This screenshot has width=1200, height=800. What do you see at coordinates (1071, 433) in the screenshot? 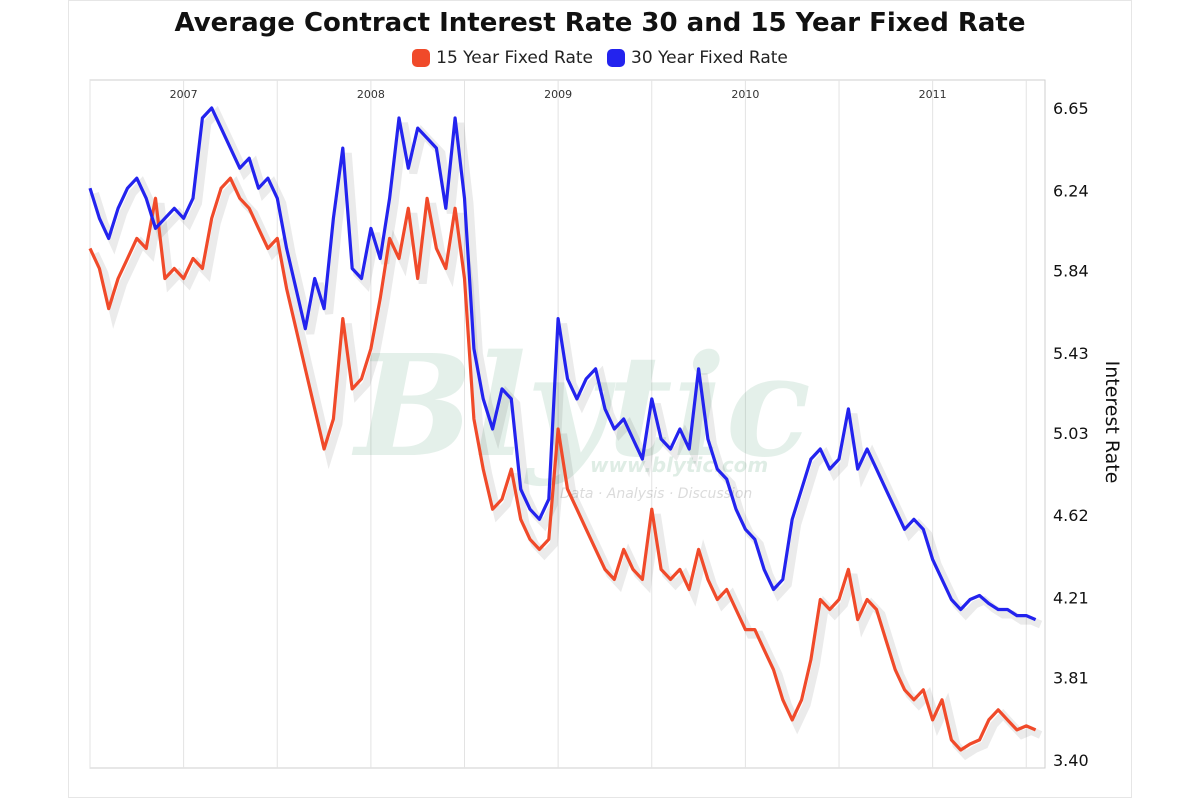
I see `y-tick-label: 5.03` at bounding box center [1071, 433].